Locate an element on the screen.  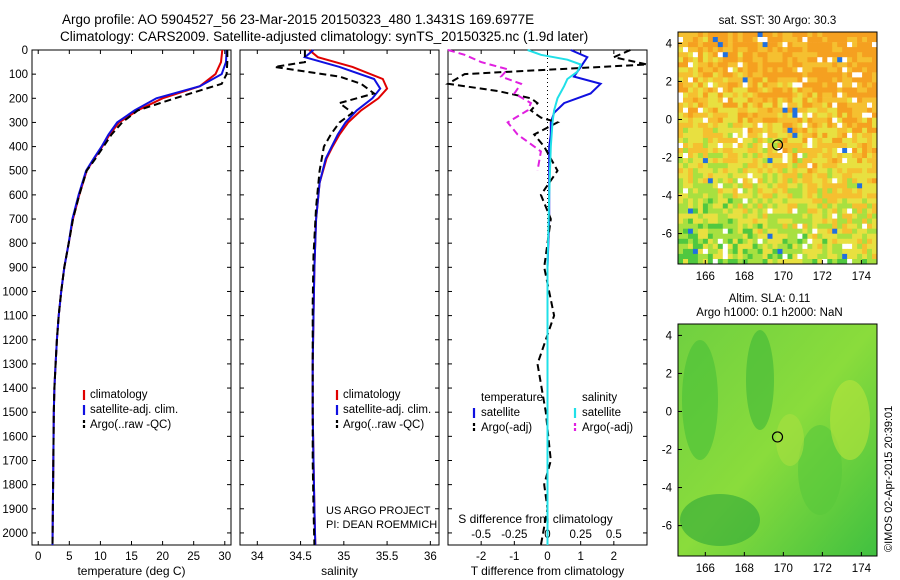
legend-heading: salinity is located at coordinates (599, 398).